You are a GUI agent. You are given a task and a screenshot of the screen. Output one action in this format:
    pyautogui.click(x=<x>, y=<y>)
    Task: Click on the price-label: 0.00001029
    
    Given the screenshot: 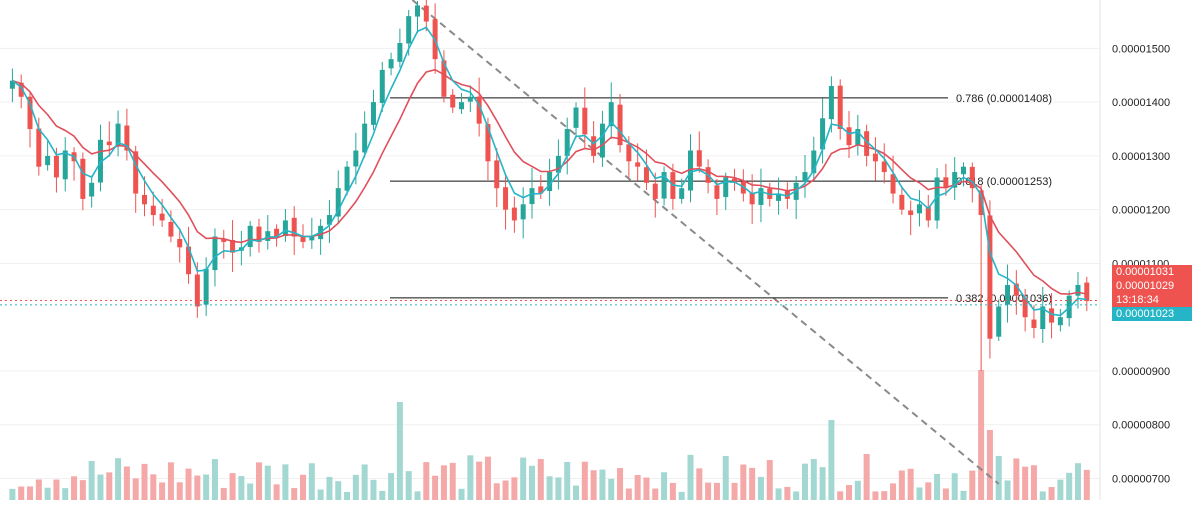 What is the action you would take?
    pyautogui.click(x=1152, y=286)
    